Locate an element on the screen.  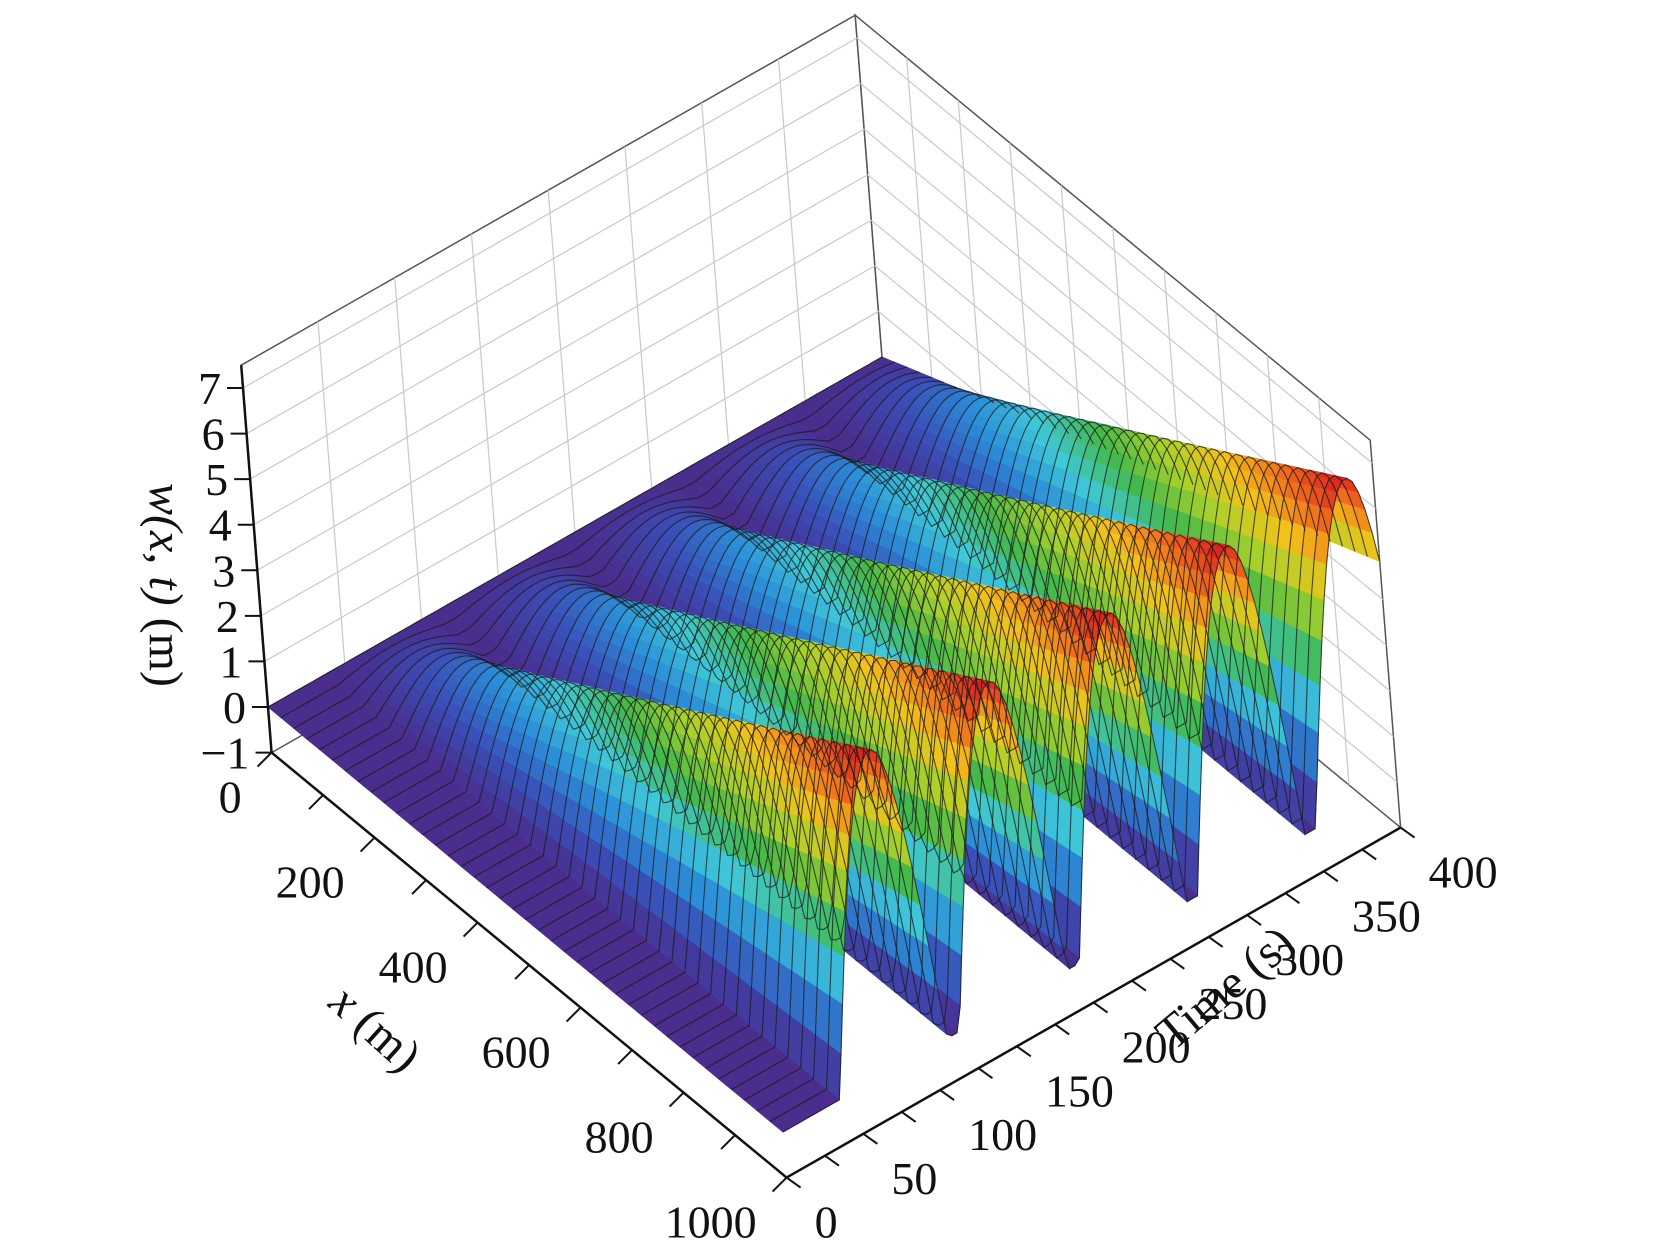
t-tick-label: 400 is located at coordinates (1463, 872).